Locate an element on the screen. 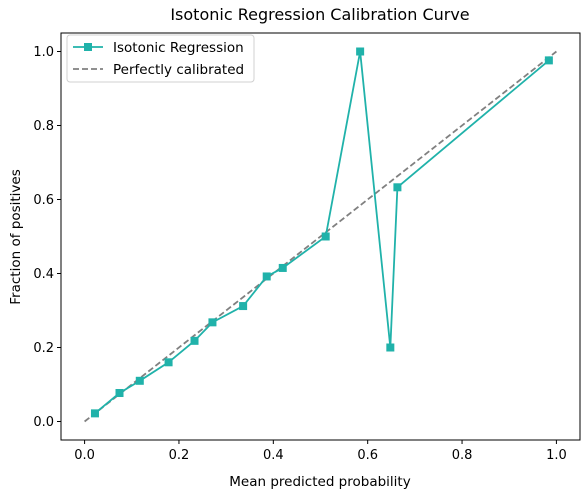  legend-box is located at coordinates (160, 58).